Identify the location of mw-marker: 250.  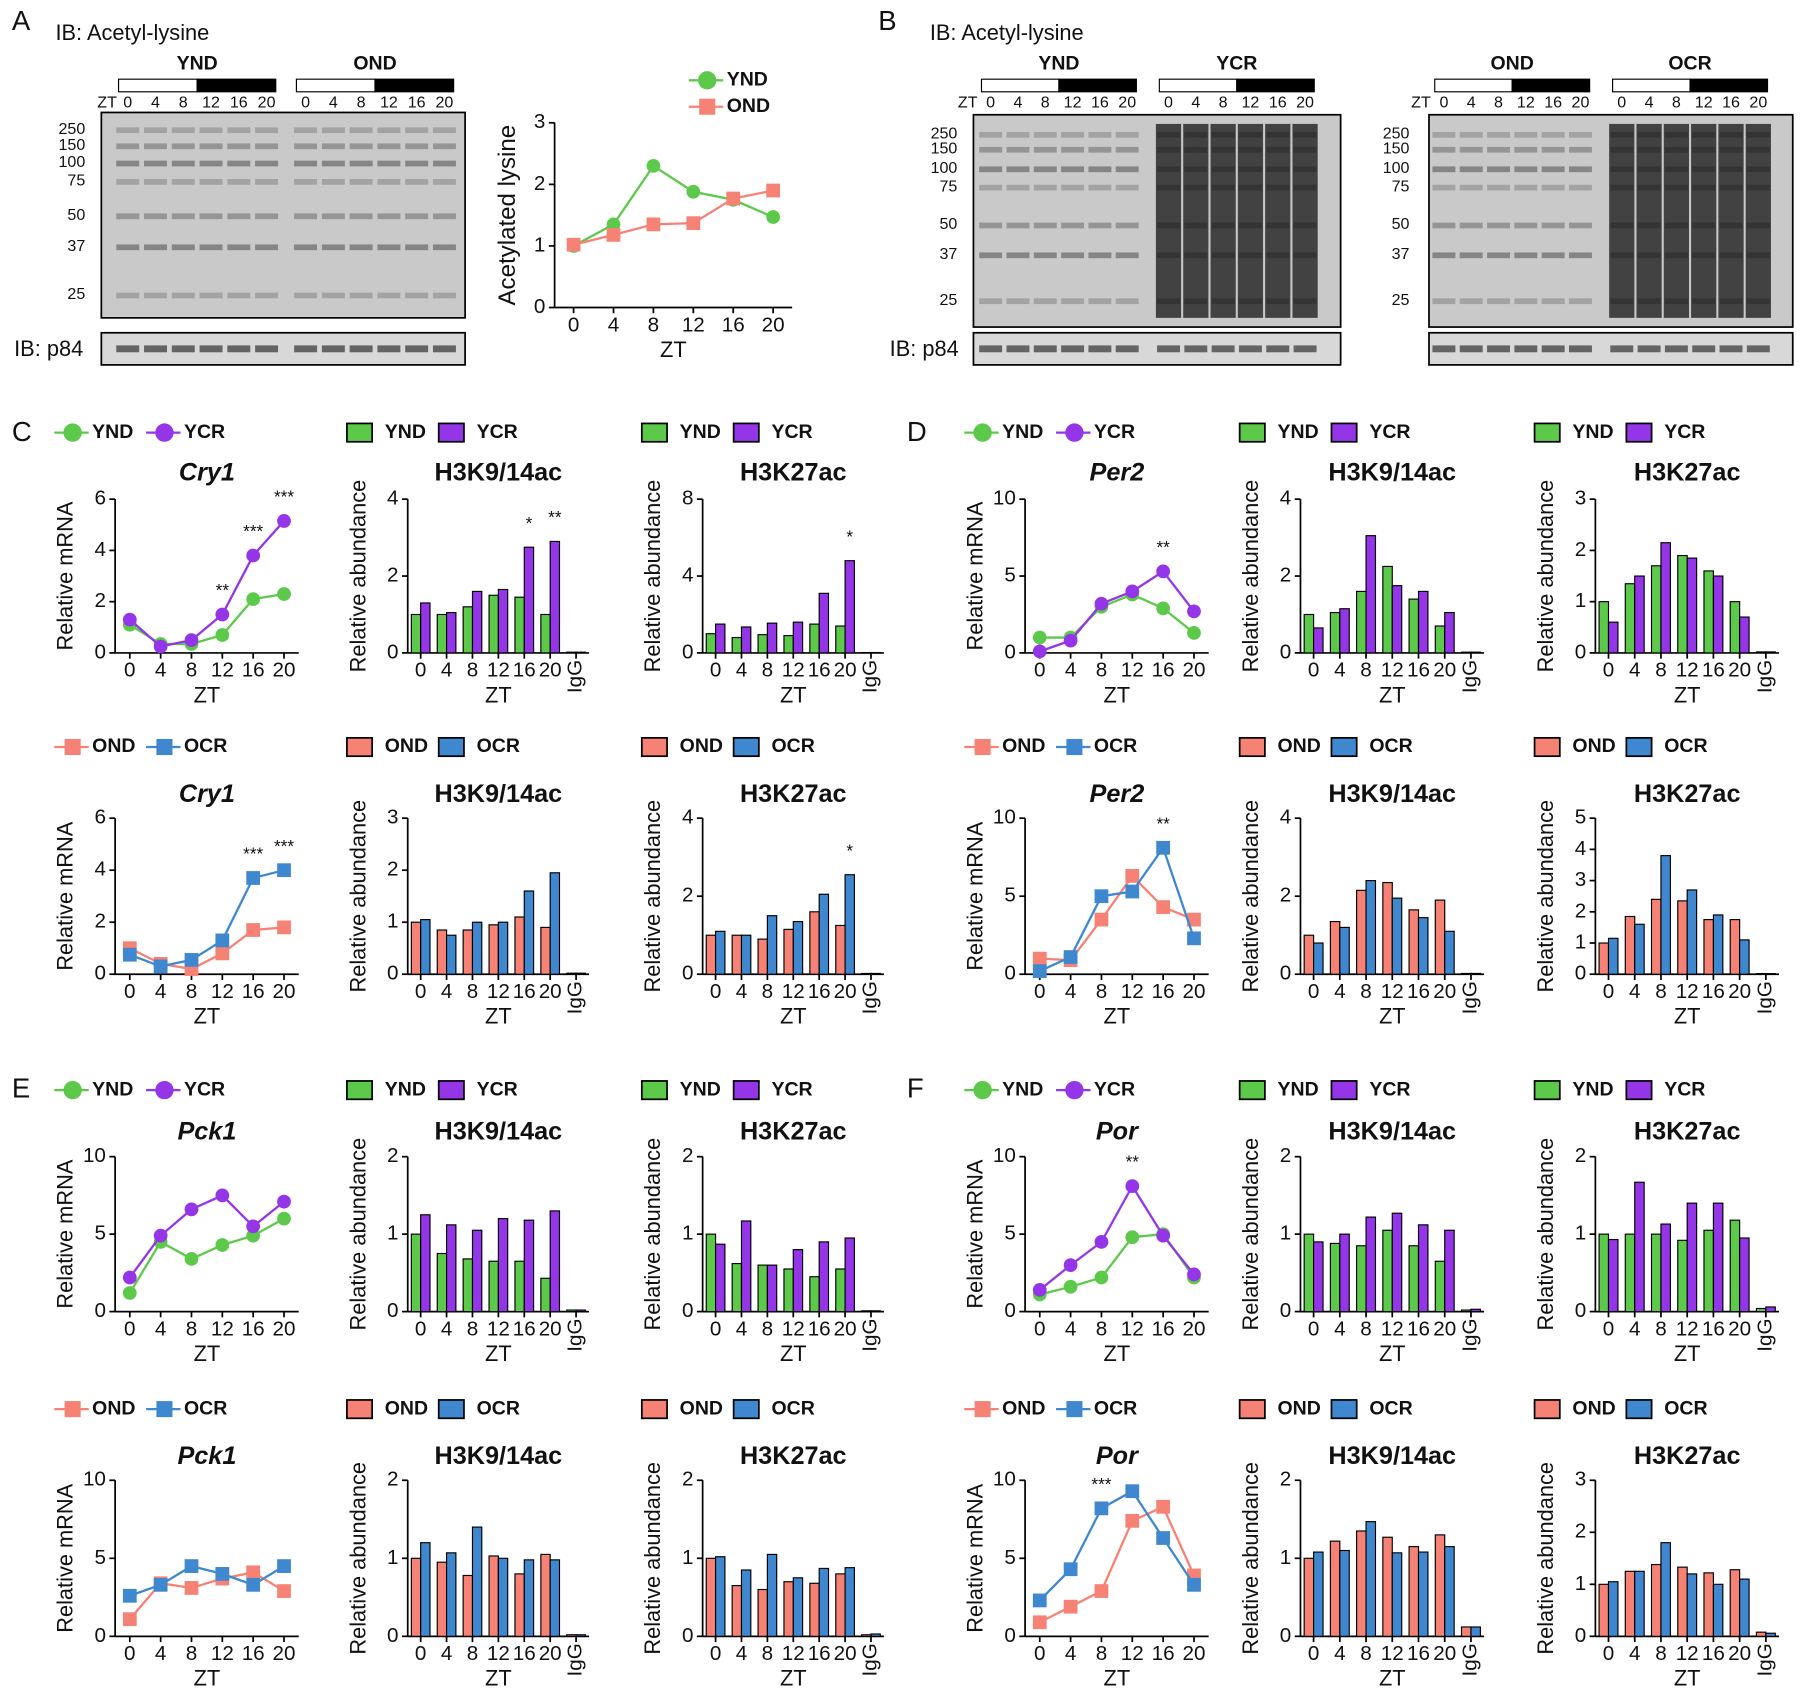
(71, 129).